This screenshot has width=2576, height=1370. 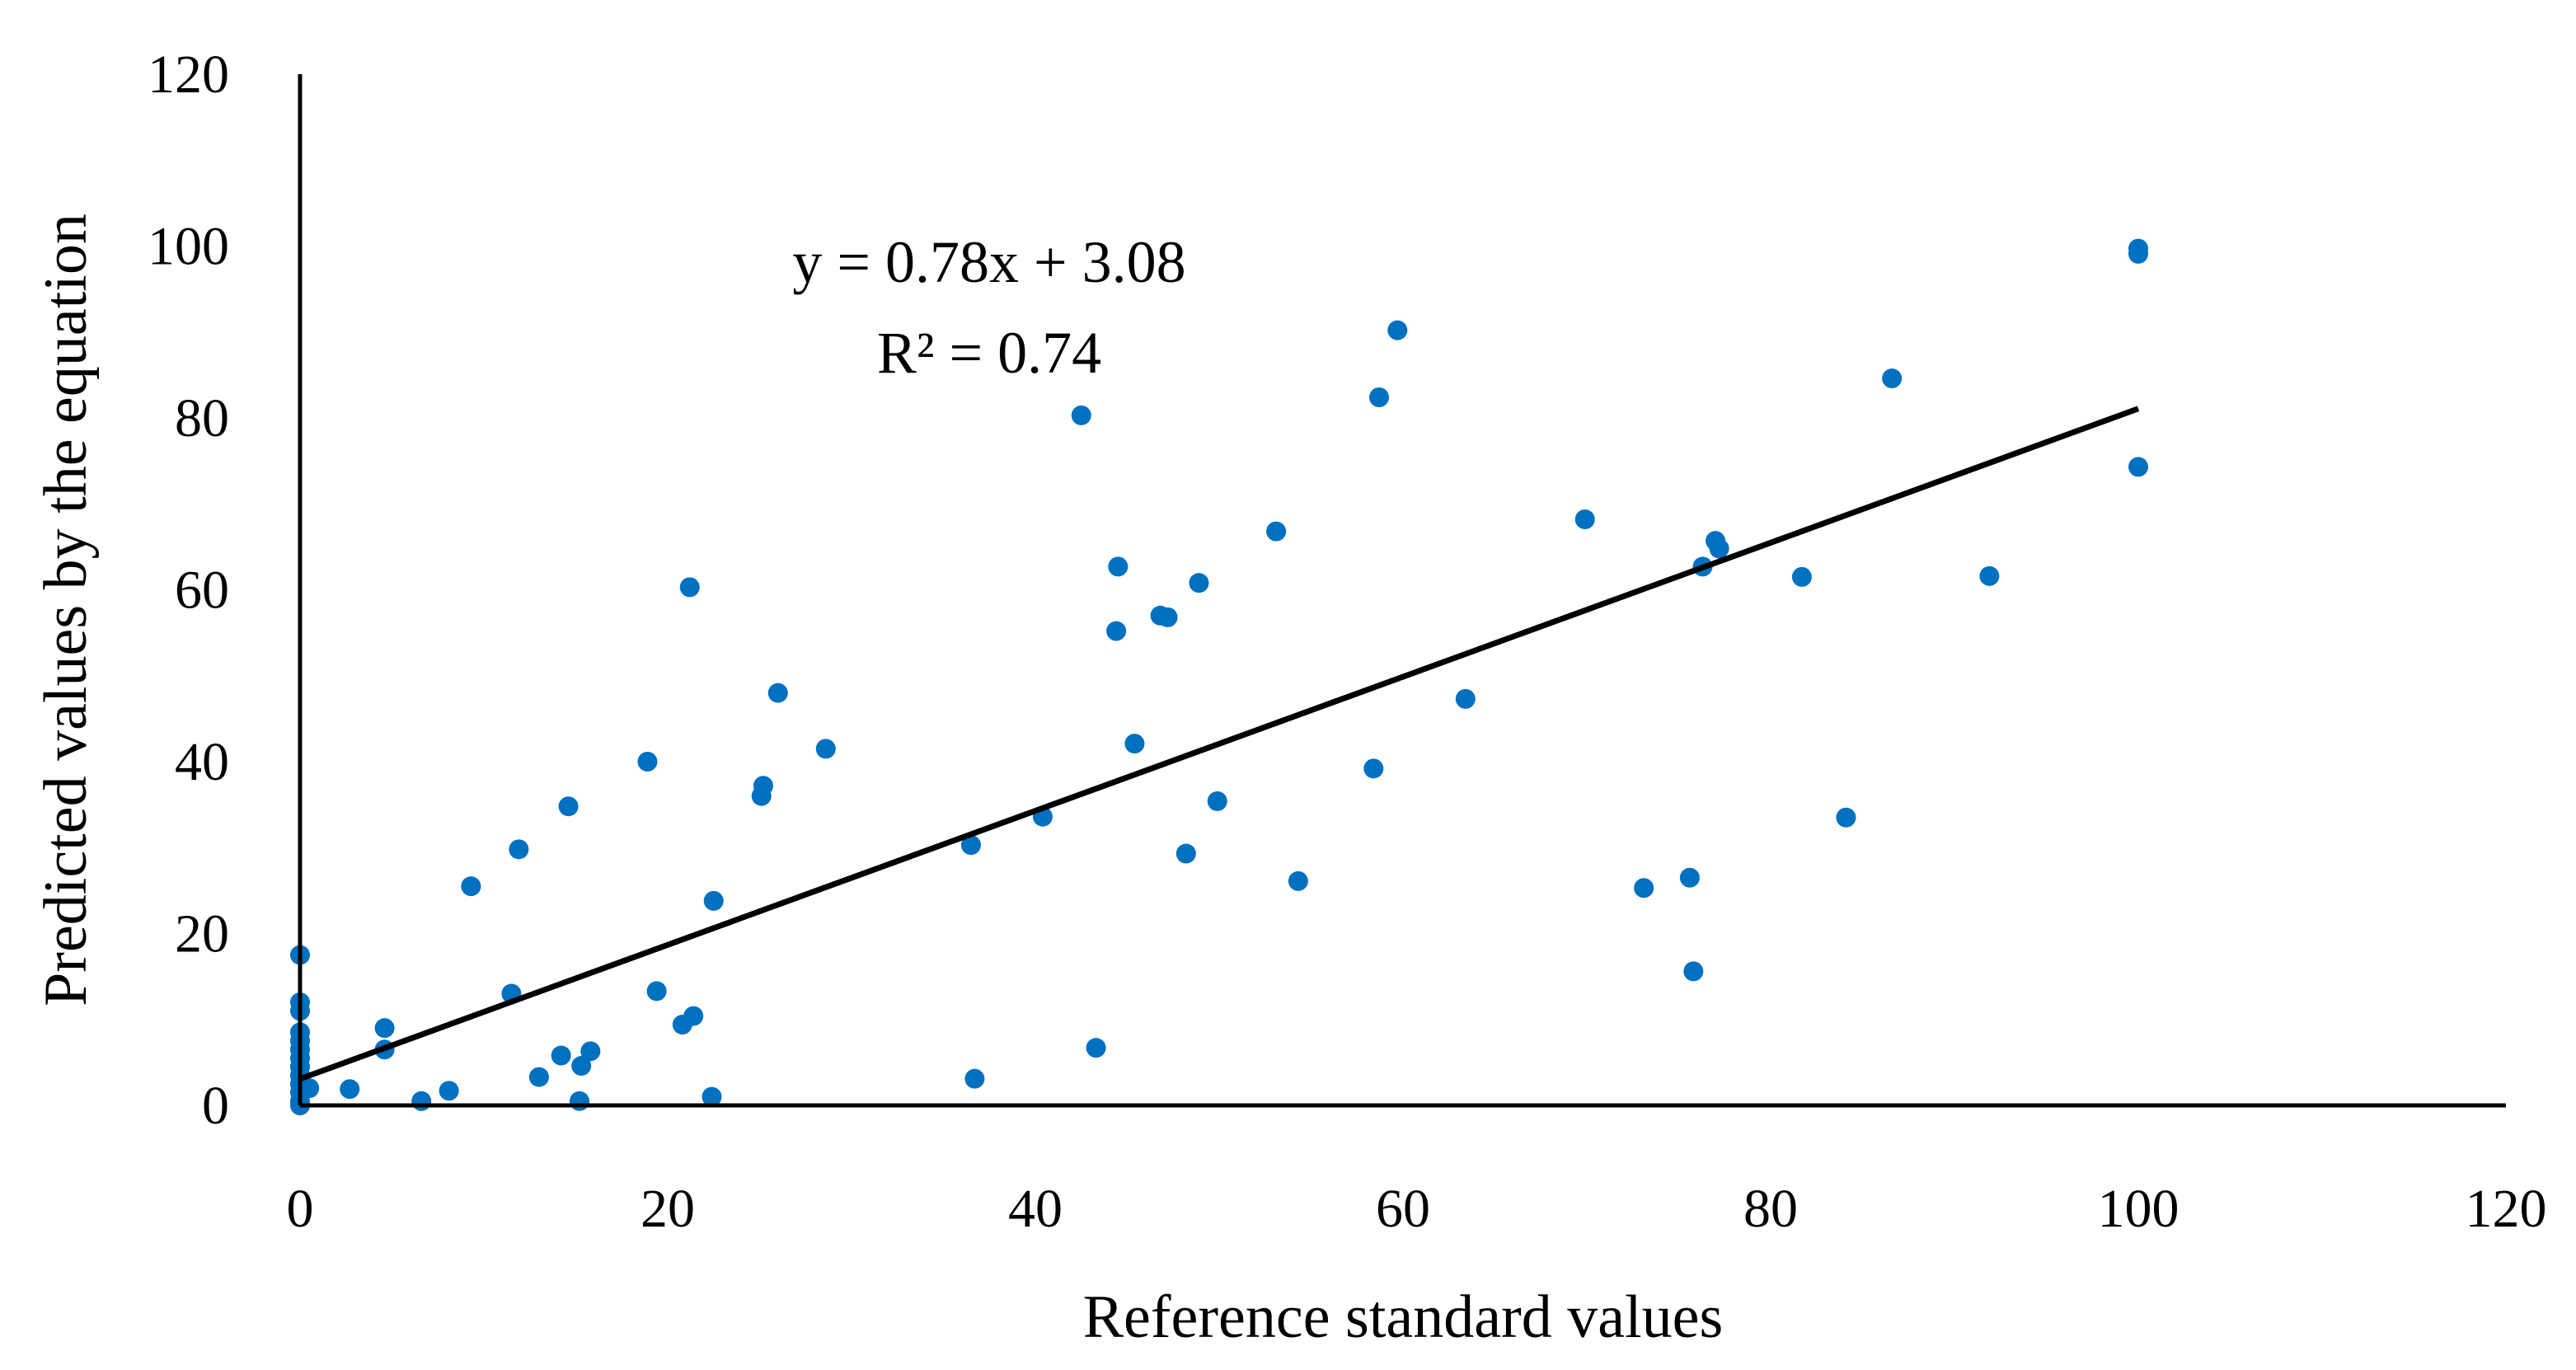 I want to click on y-tick-label: 100, so click(x=188, y=247).